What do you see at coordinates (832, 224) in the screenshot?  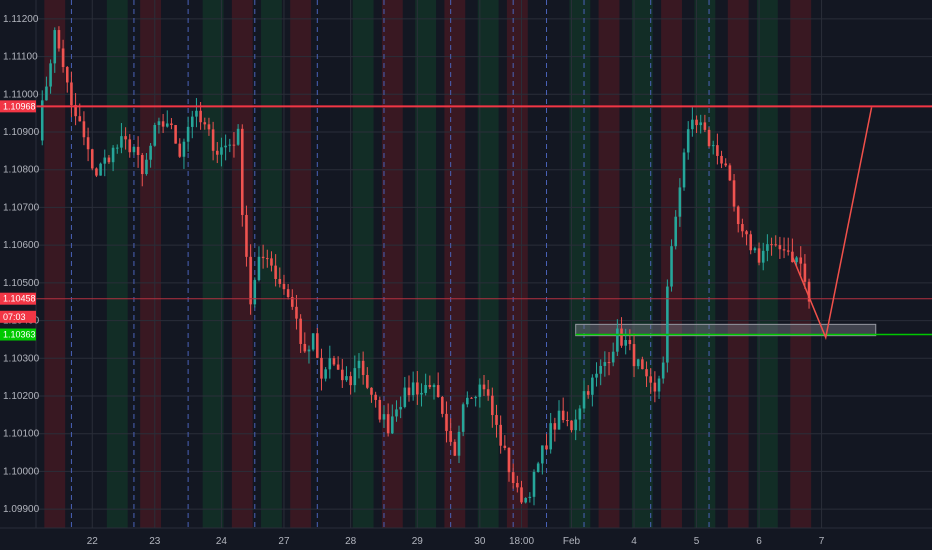 I see `projection-line` at bounding box center [832, 224].